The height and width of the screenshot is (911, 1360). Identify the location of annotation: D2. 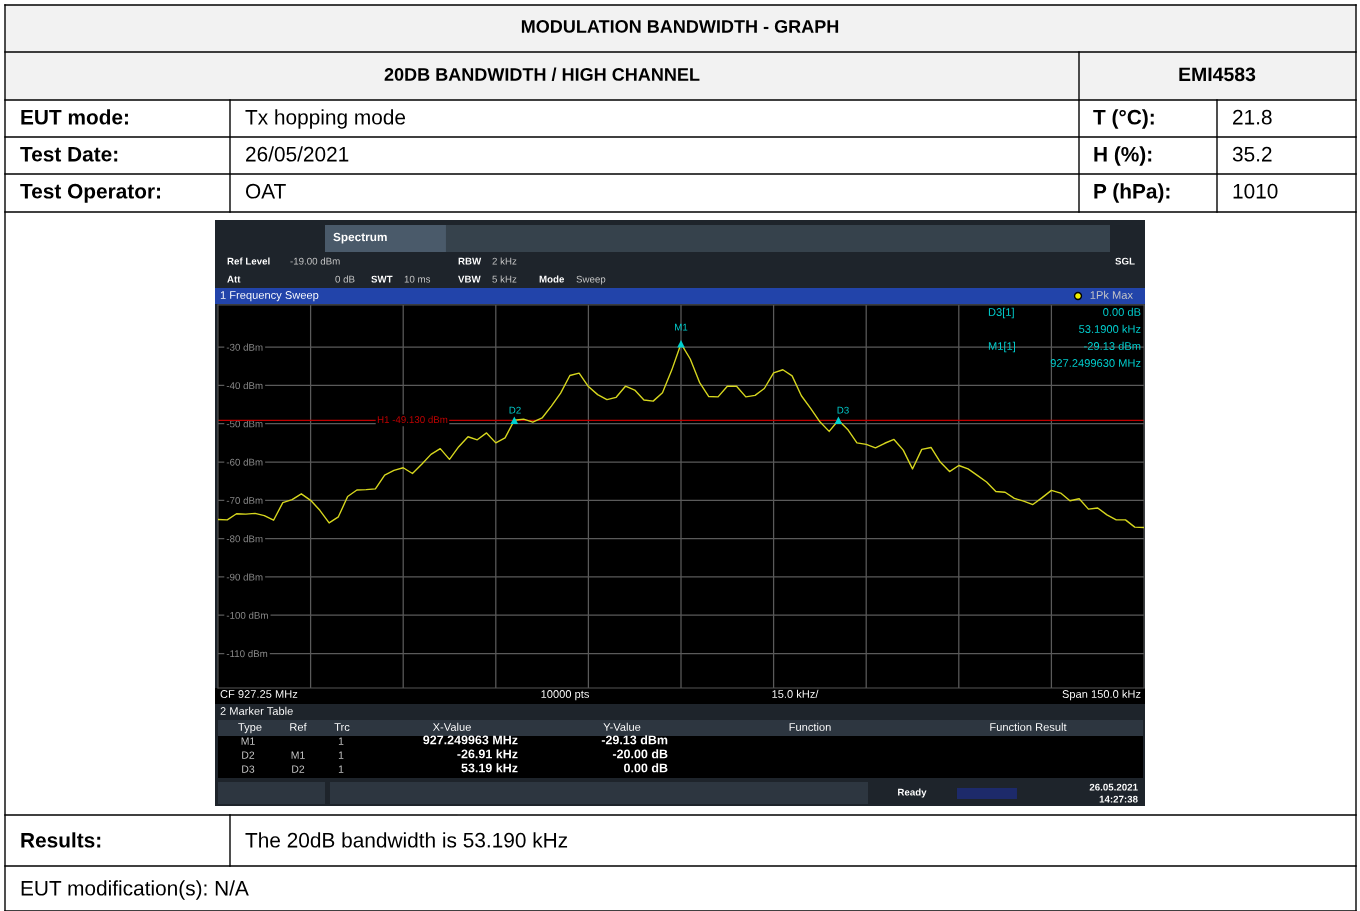
(515, 410).